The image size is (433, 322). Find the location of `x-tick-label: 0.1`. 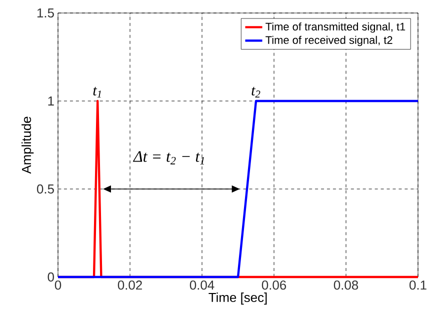

x-tick-label: 0.1 is located at coordinates (418, 285).